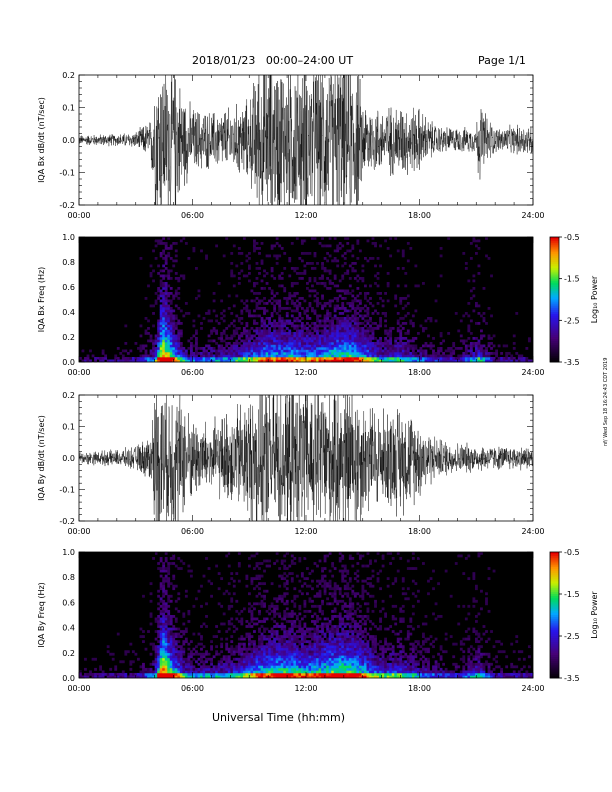  What do you see at coordinates (572, 237) in the screenshot?
I see `colorbar-tick-label: -0.5` at bounding box center [572, 237].